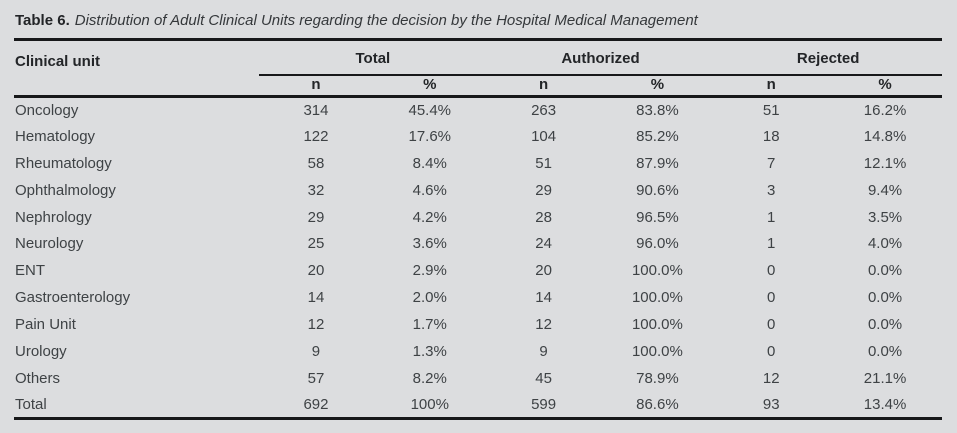 The height and width of the screenshot is (433, 957). Describe the element at coordinates (478, 297) in the screenshot. I see `table-row: Gastroenterology 14 2.0% 14 100.0% 0 0.0%` at that location.